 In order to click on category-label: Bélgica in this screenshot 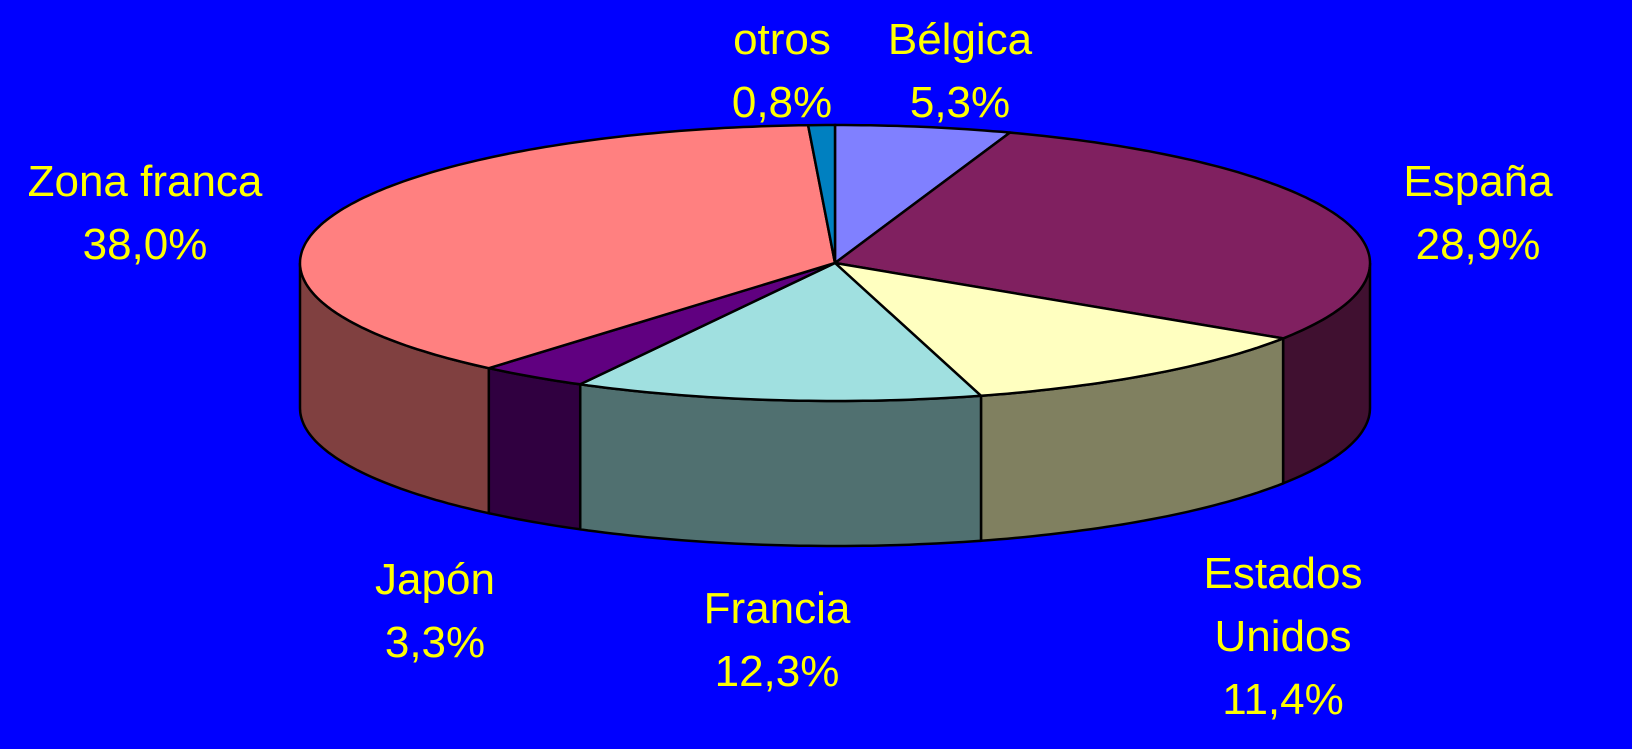, I will do `click(960, 39)`.